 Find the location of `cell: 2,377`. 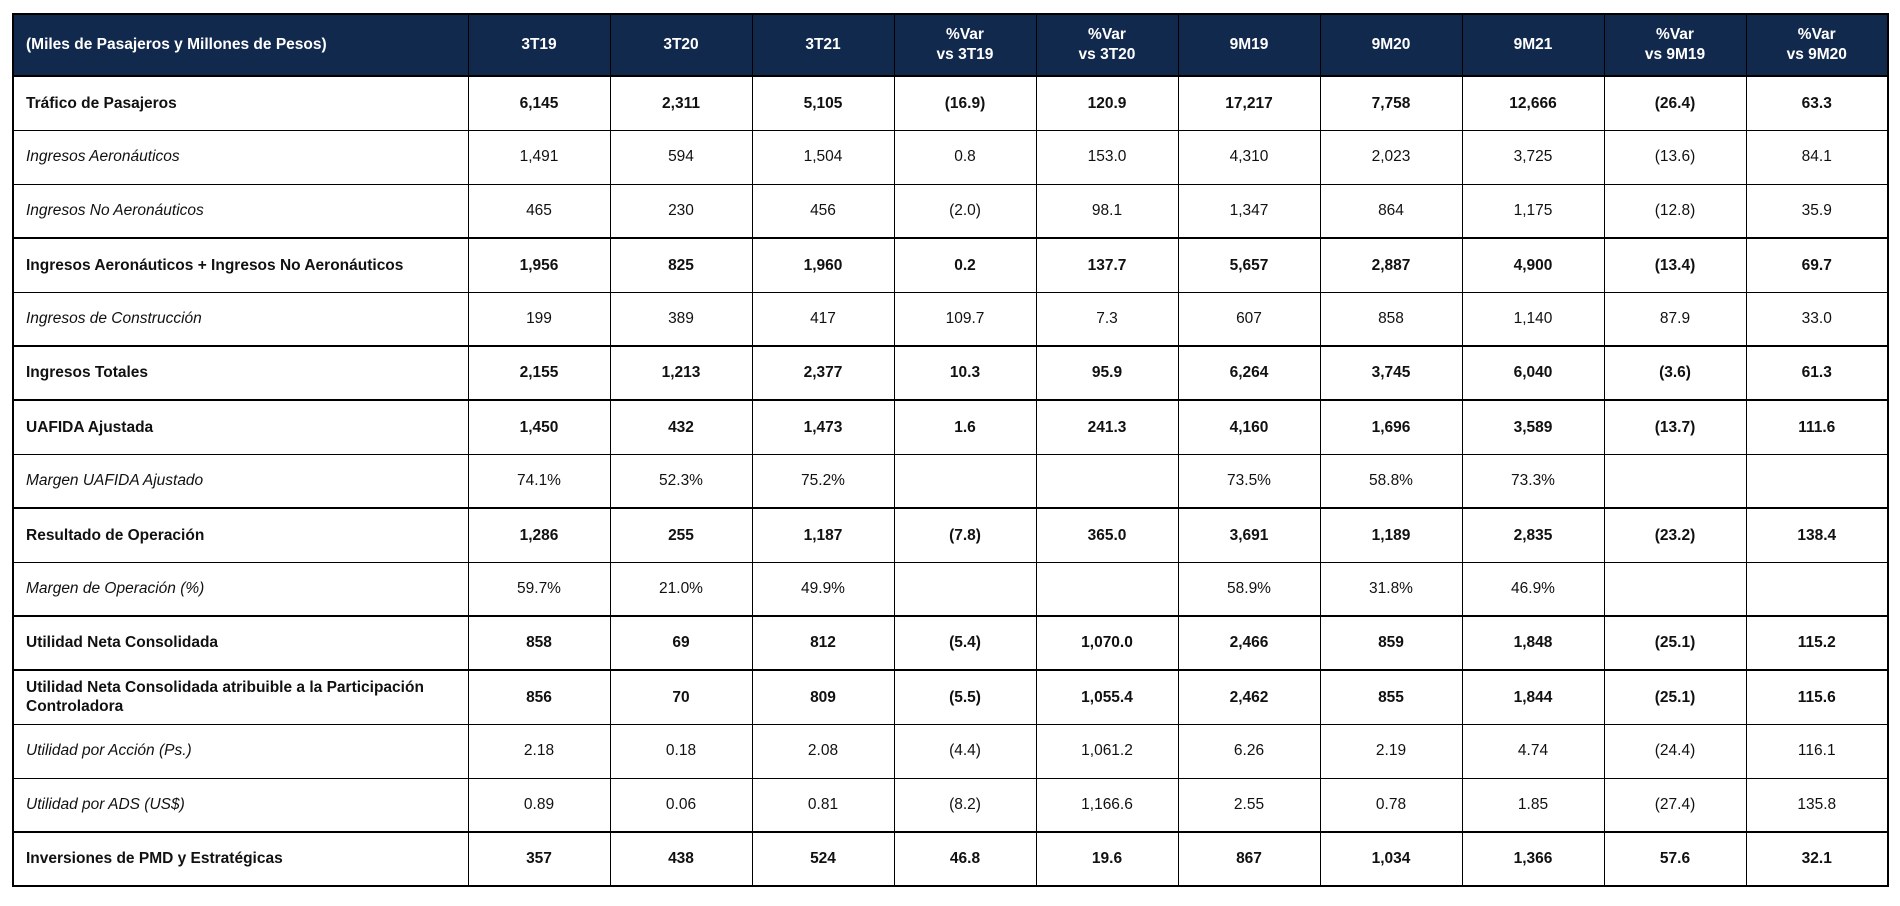

cell: 2,377 is located at coordinates (823, 373).